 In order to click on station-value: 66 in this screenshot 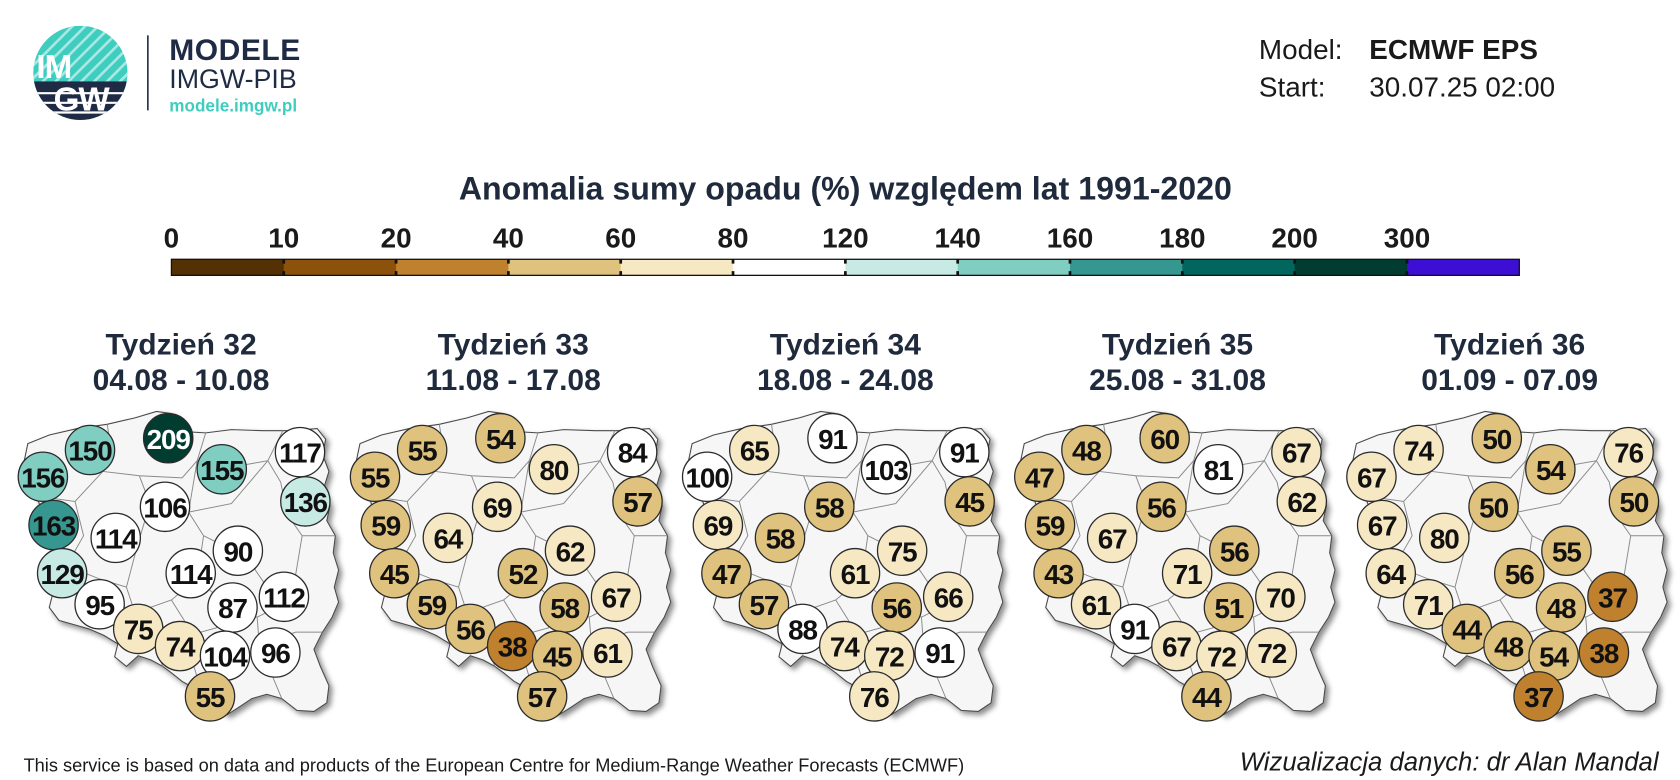, I will do `click(948, 597)`.